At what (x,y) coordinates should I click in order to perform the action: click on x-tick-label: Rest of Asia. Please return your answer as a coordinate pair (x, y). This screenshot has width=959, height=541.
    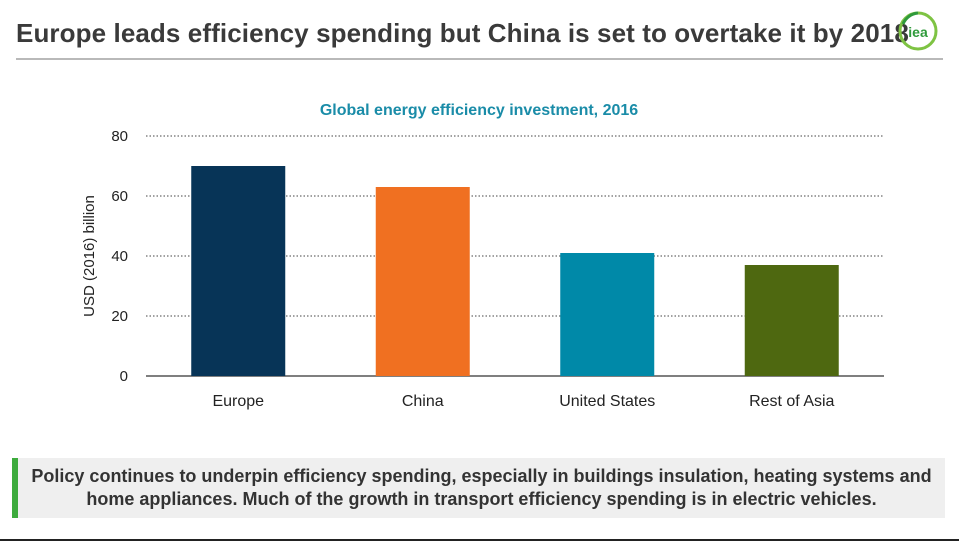
    Looking at the image, I should click on (791, 401).